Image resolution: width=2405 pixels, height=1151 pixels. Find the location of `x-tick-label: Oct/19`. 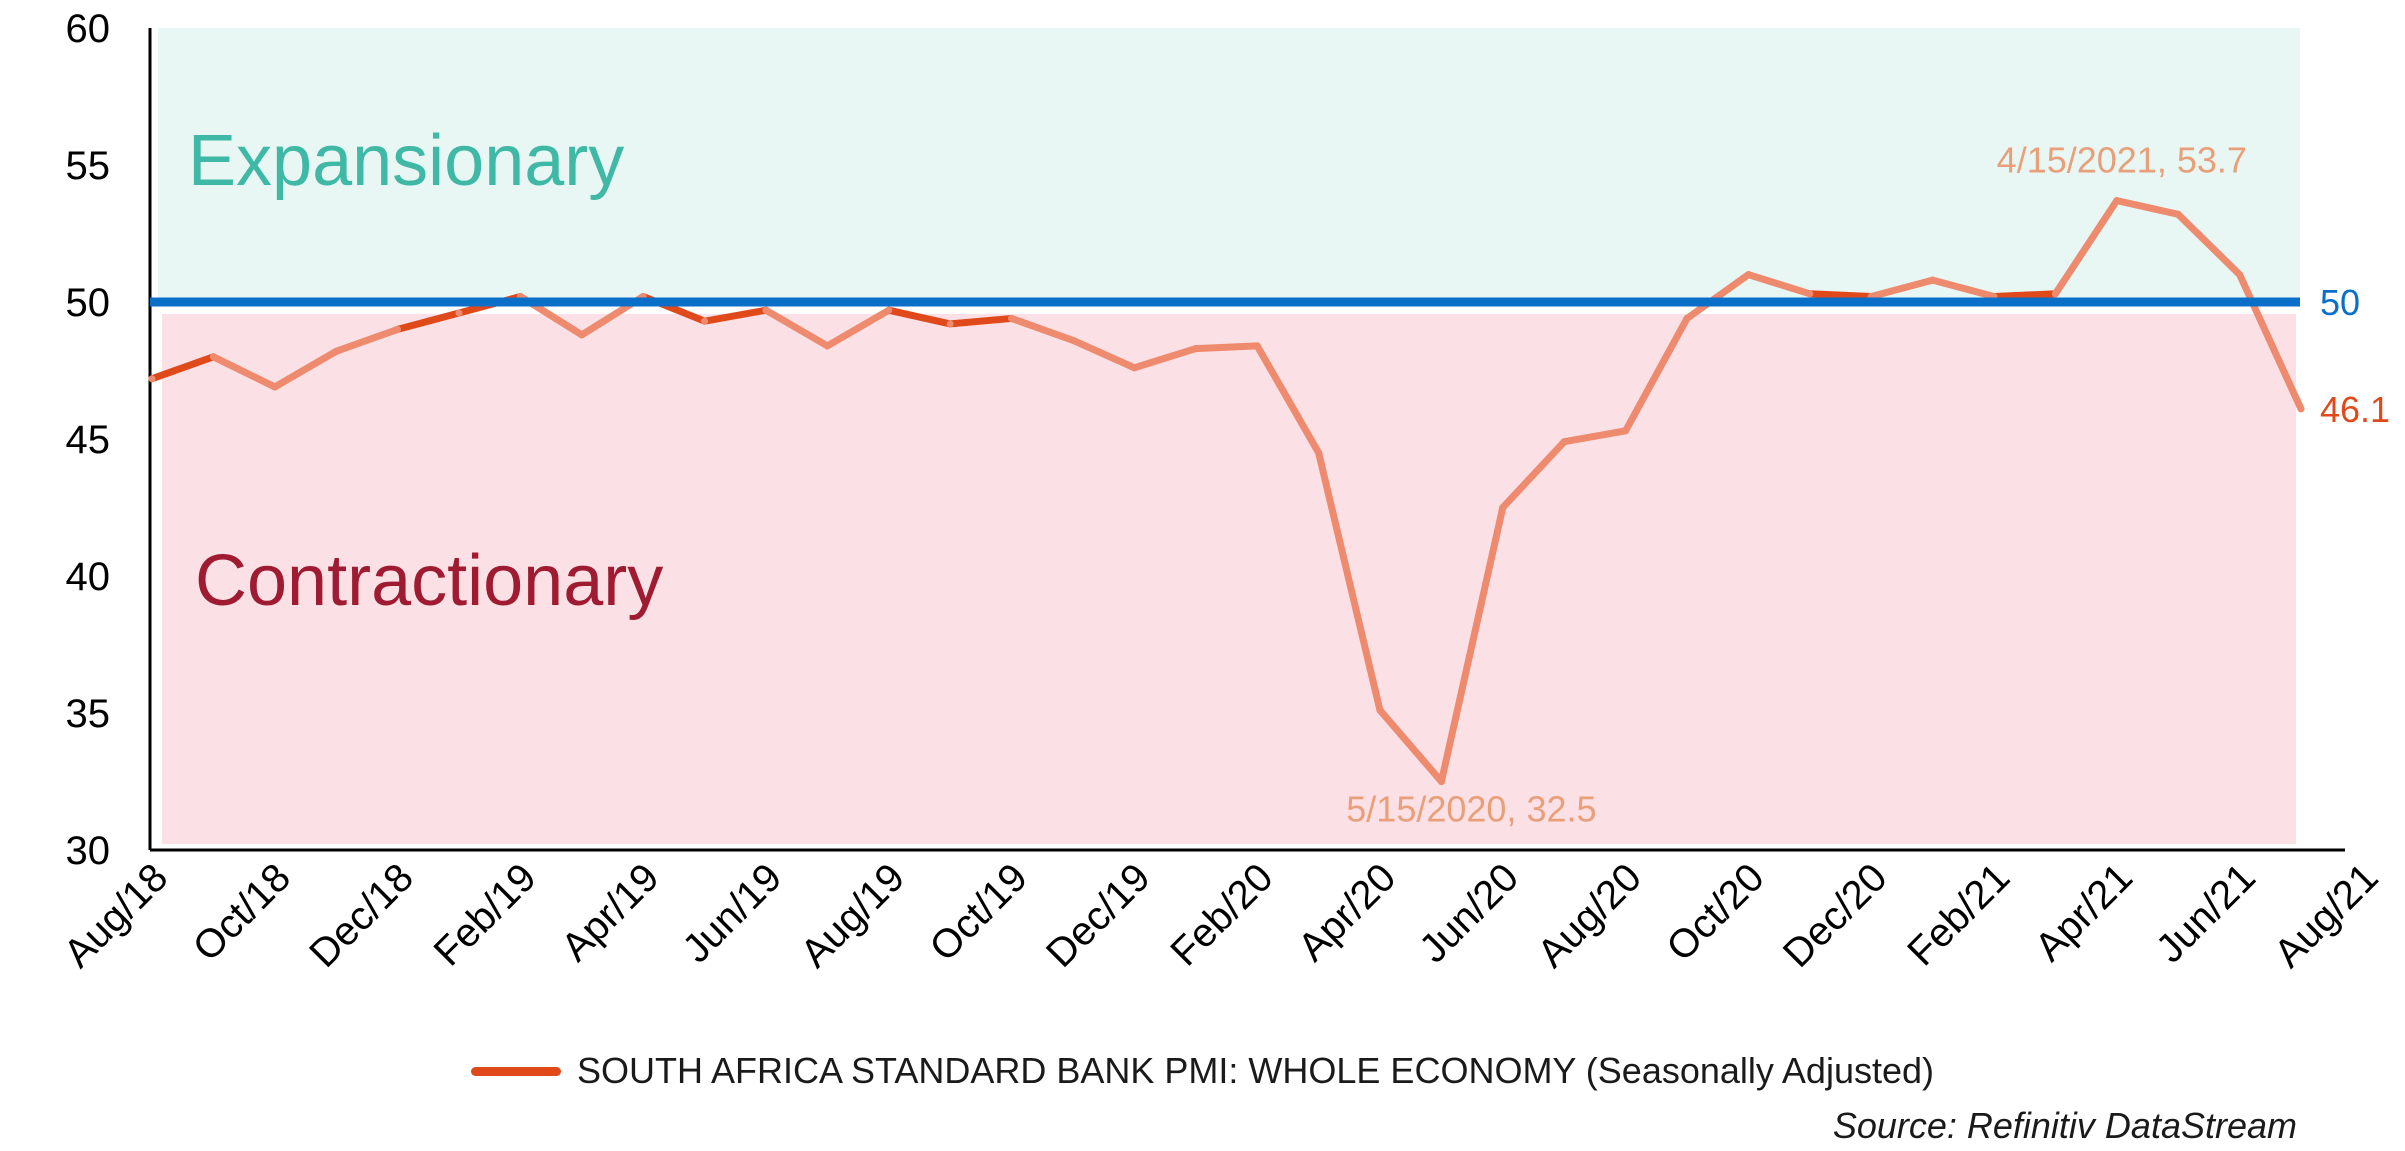

x-tick-label: Oct/19 is located at coordinates (979, 912).